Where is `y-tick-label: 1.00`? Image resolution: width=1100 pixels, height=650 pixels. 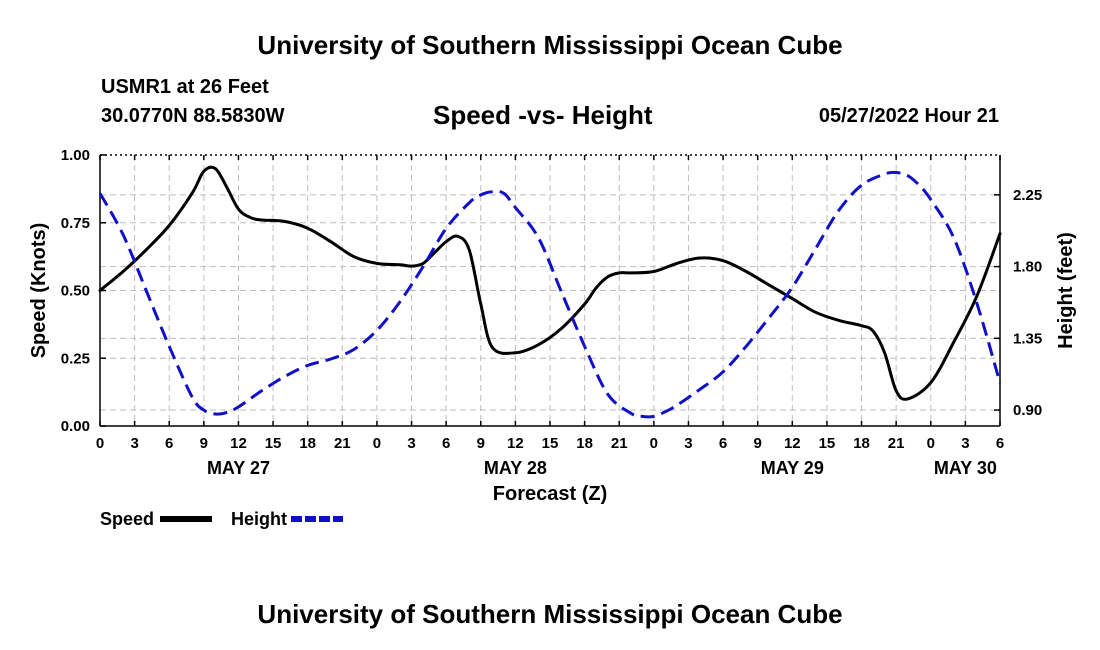
y-tick-label: 1.00 is located at coordinates (75, 155).